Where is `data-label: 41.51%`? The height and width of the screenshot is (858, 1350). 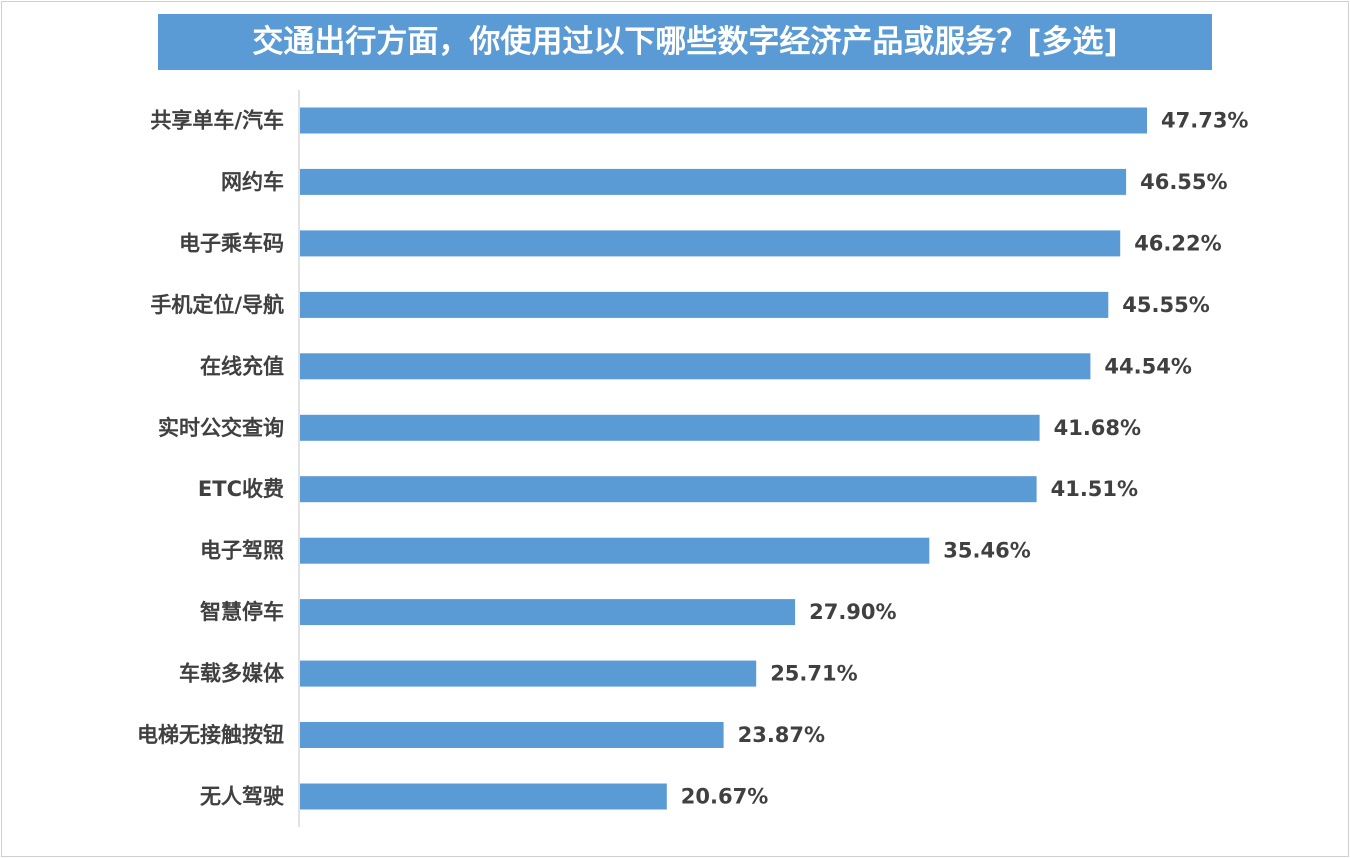 data-label: 41.51% is located at coordinates (1094, 489).